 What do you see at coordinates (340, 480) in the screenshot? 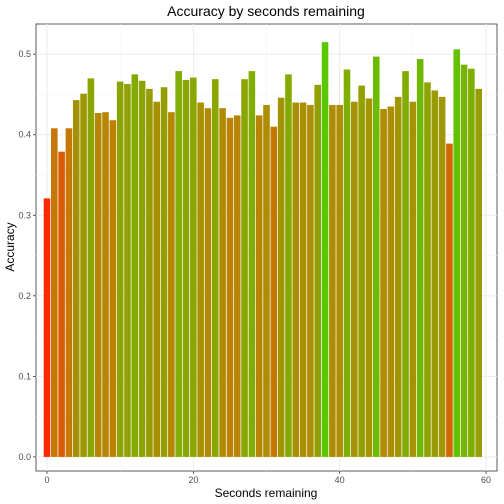
I see `x-tick-label: 40` at bounding box center [340, 480].